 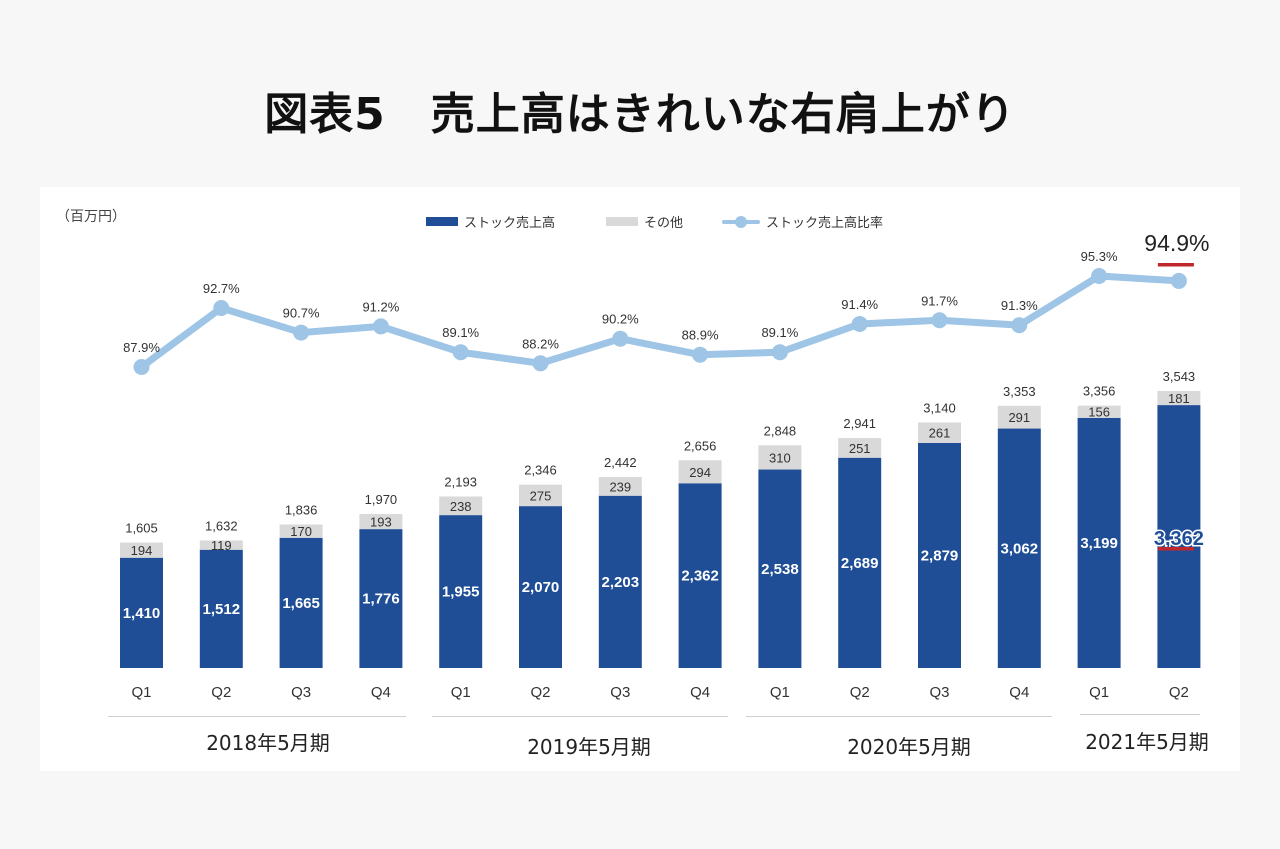 What do you see at coordinates (780, 569) in the screenshot?
I see `bar-value-label-stock: 2,538` at bounding box center [780, 569].